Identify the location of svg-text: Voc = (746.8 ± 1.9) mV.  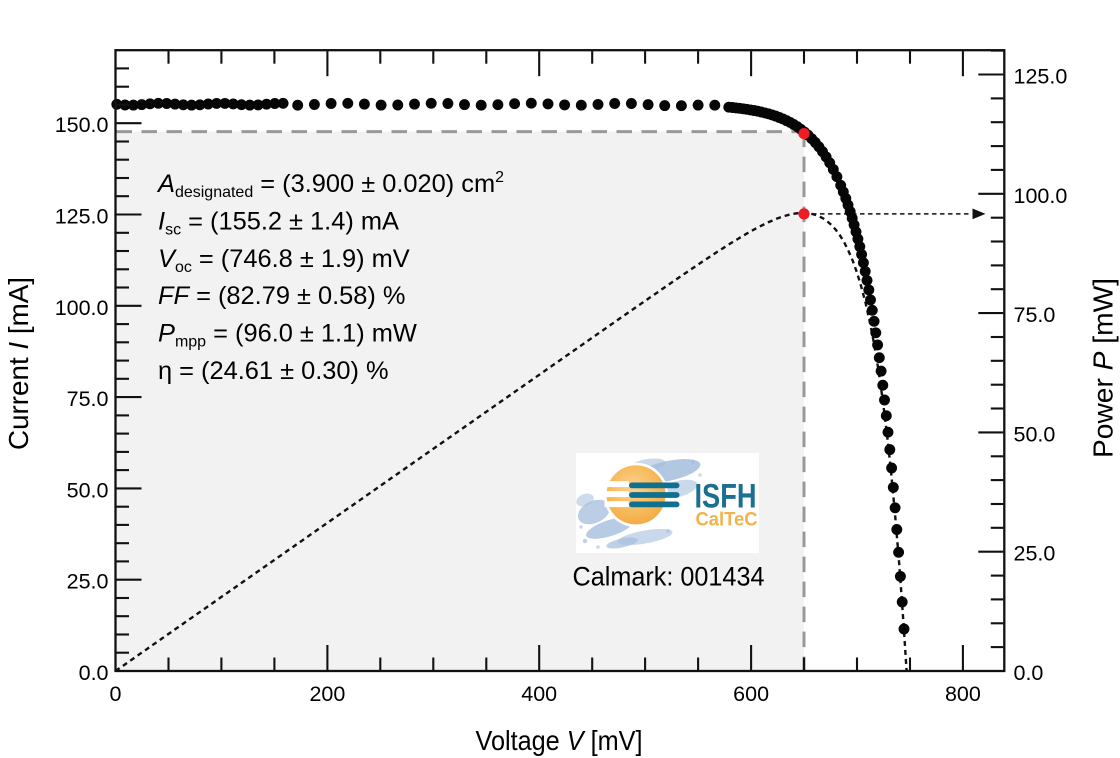
(284, 260).